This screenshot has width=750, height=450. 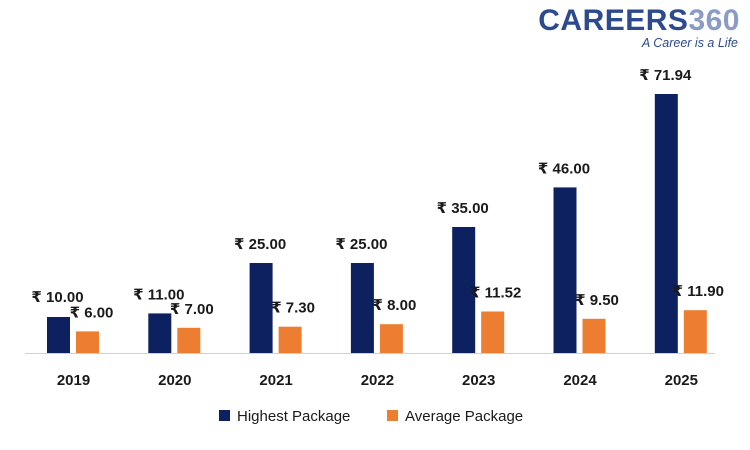 What do you see at coordinates (597, 300) in the screenshot?
I see `data-label-average-2024: ₹ 9.50` at bounding box center [597, 300].